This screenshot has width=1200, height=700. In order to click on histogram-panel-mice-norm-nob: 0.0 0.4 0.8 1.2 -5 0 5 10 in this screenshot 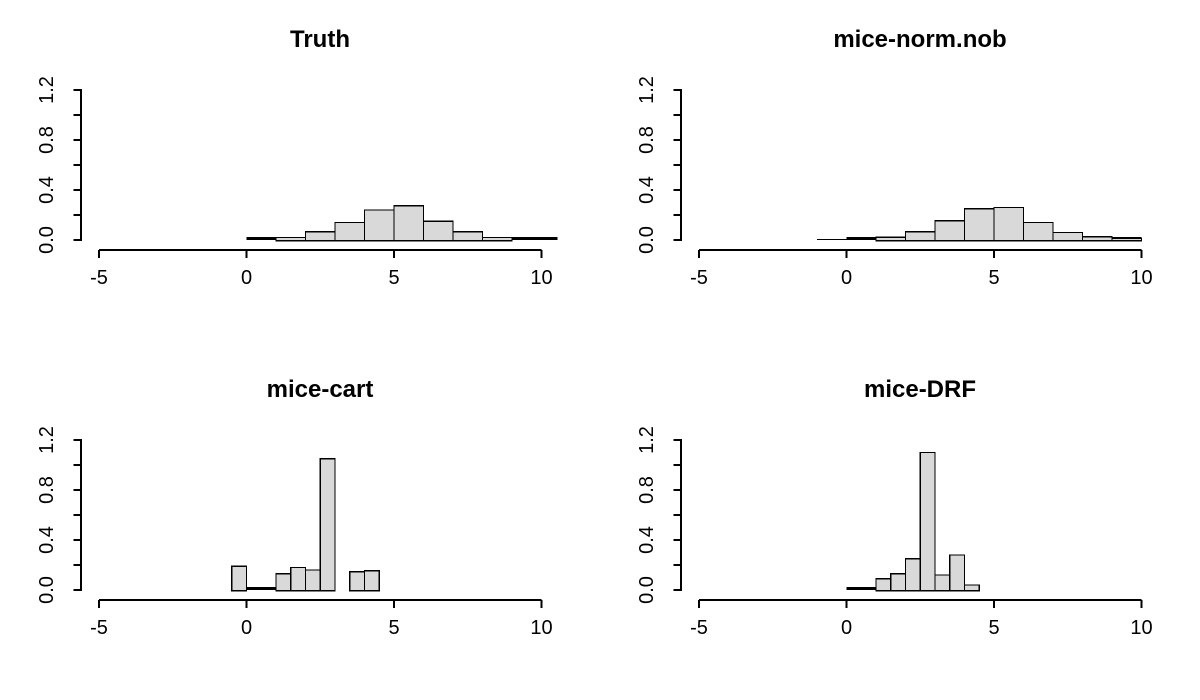, I will do `click(894, 182)`.